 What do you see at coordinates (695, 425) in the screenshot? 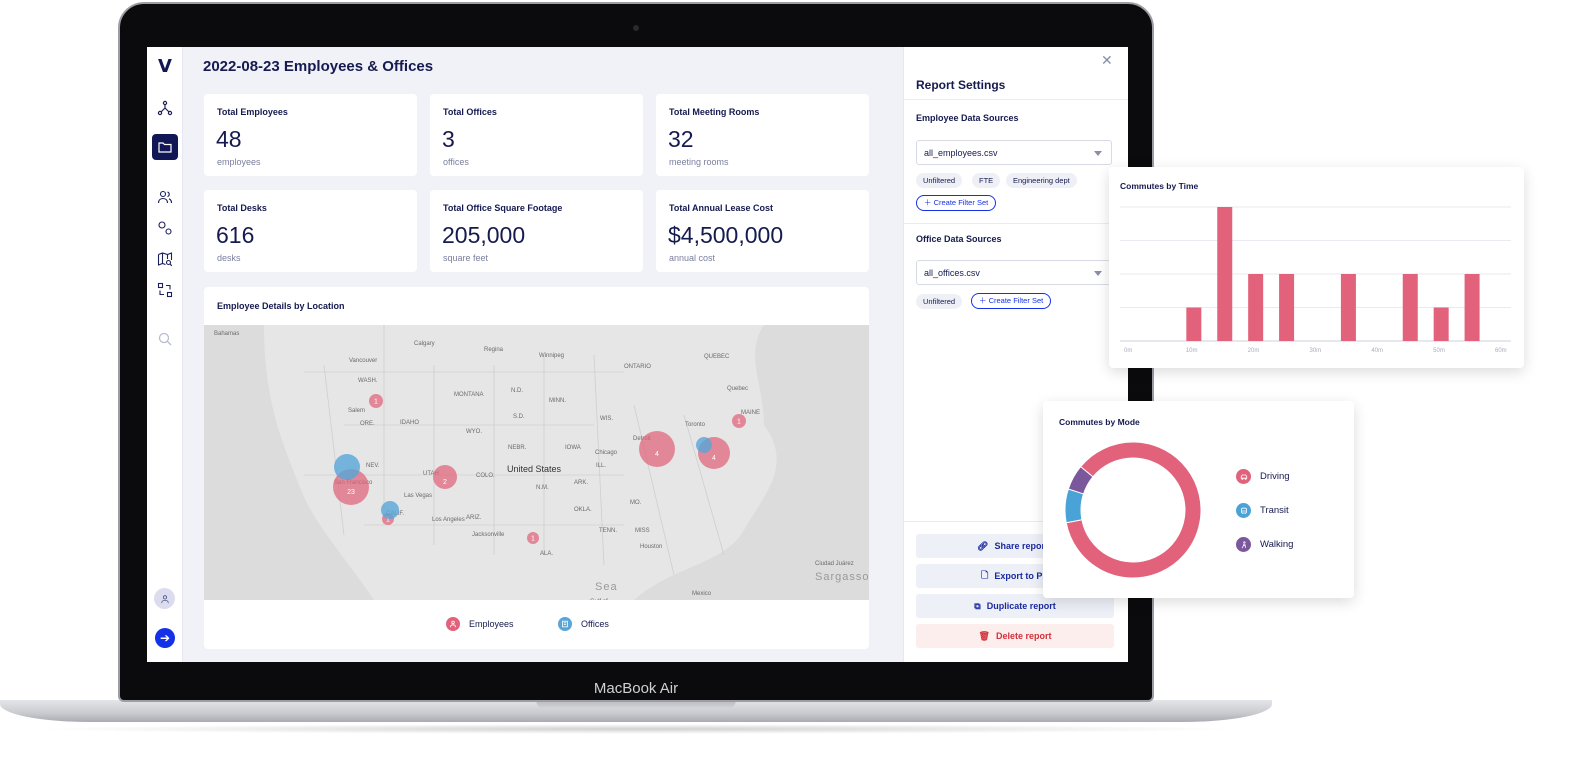
I see `map-place-label: Toronto` at bounding box center [695, 425].